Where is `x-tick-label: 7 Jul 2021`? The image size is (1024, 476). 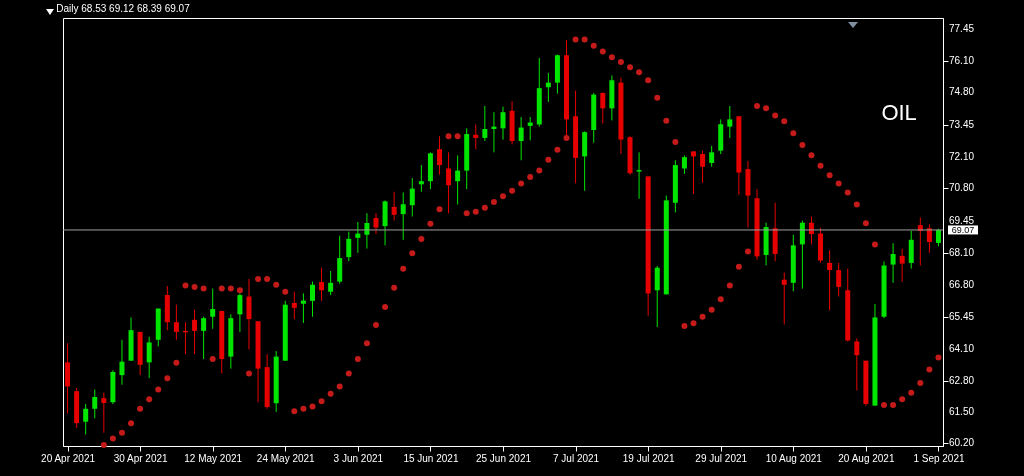 x-tick-label: 7 Jul 2021 is located at coordinates (576, 458).